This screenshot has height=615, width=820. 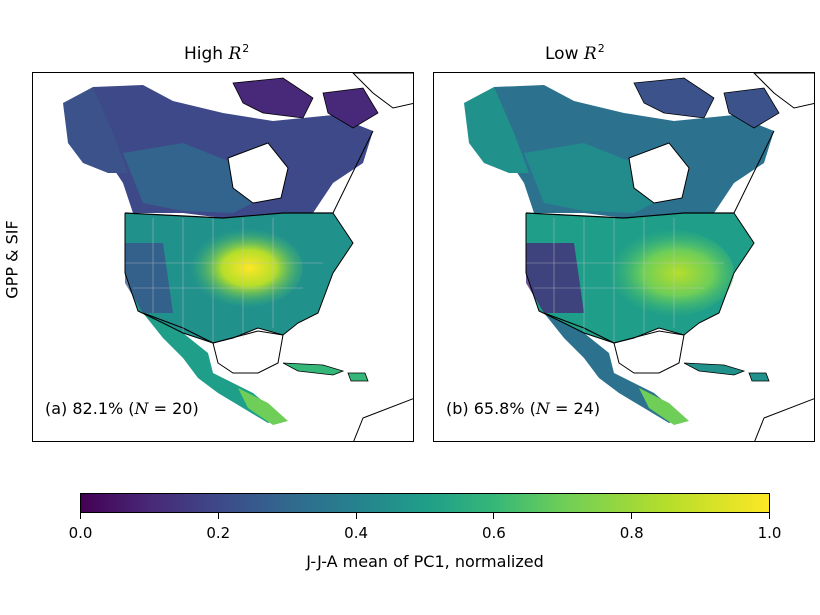 I want to click on alaska, so click(x=95, y=130).